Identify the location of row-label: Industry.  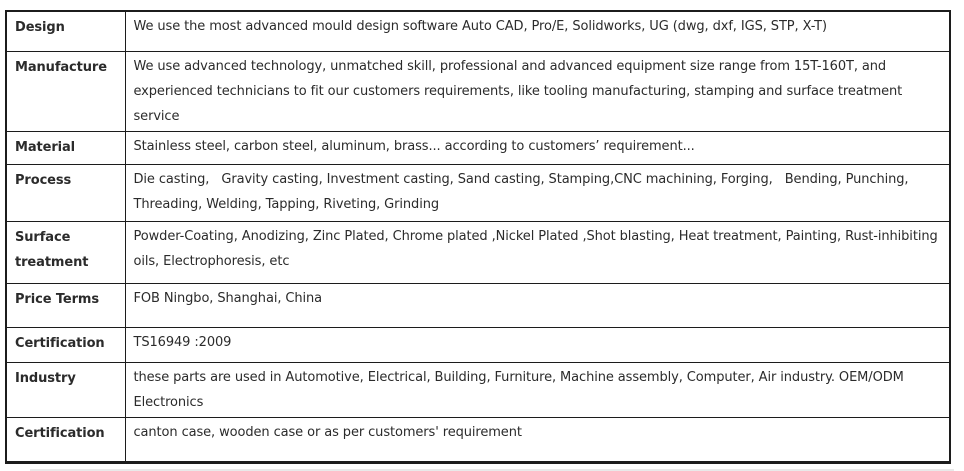
(65, 389).